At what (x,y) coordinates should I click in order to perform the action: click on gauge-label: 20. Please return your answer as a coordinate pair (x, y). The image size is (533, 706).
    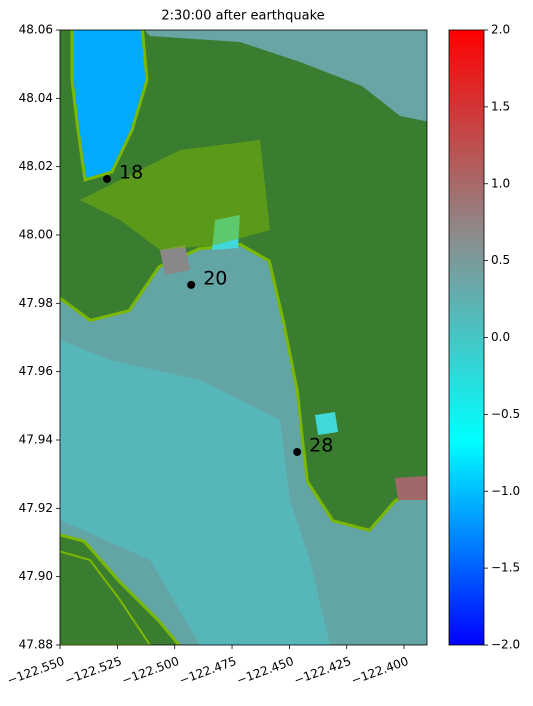
    Looking at the image, I should click on (215, 278).